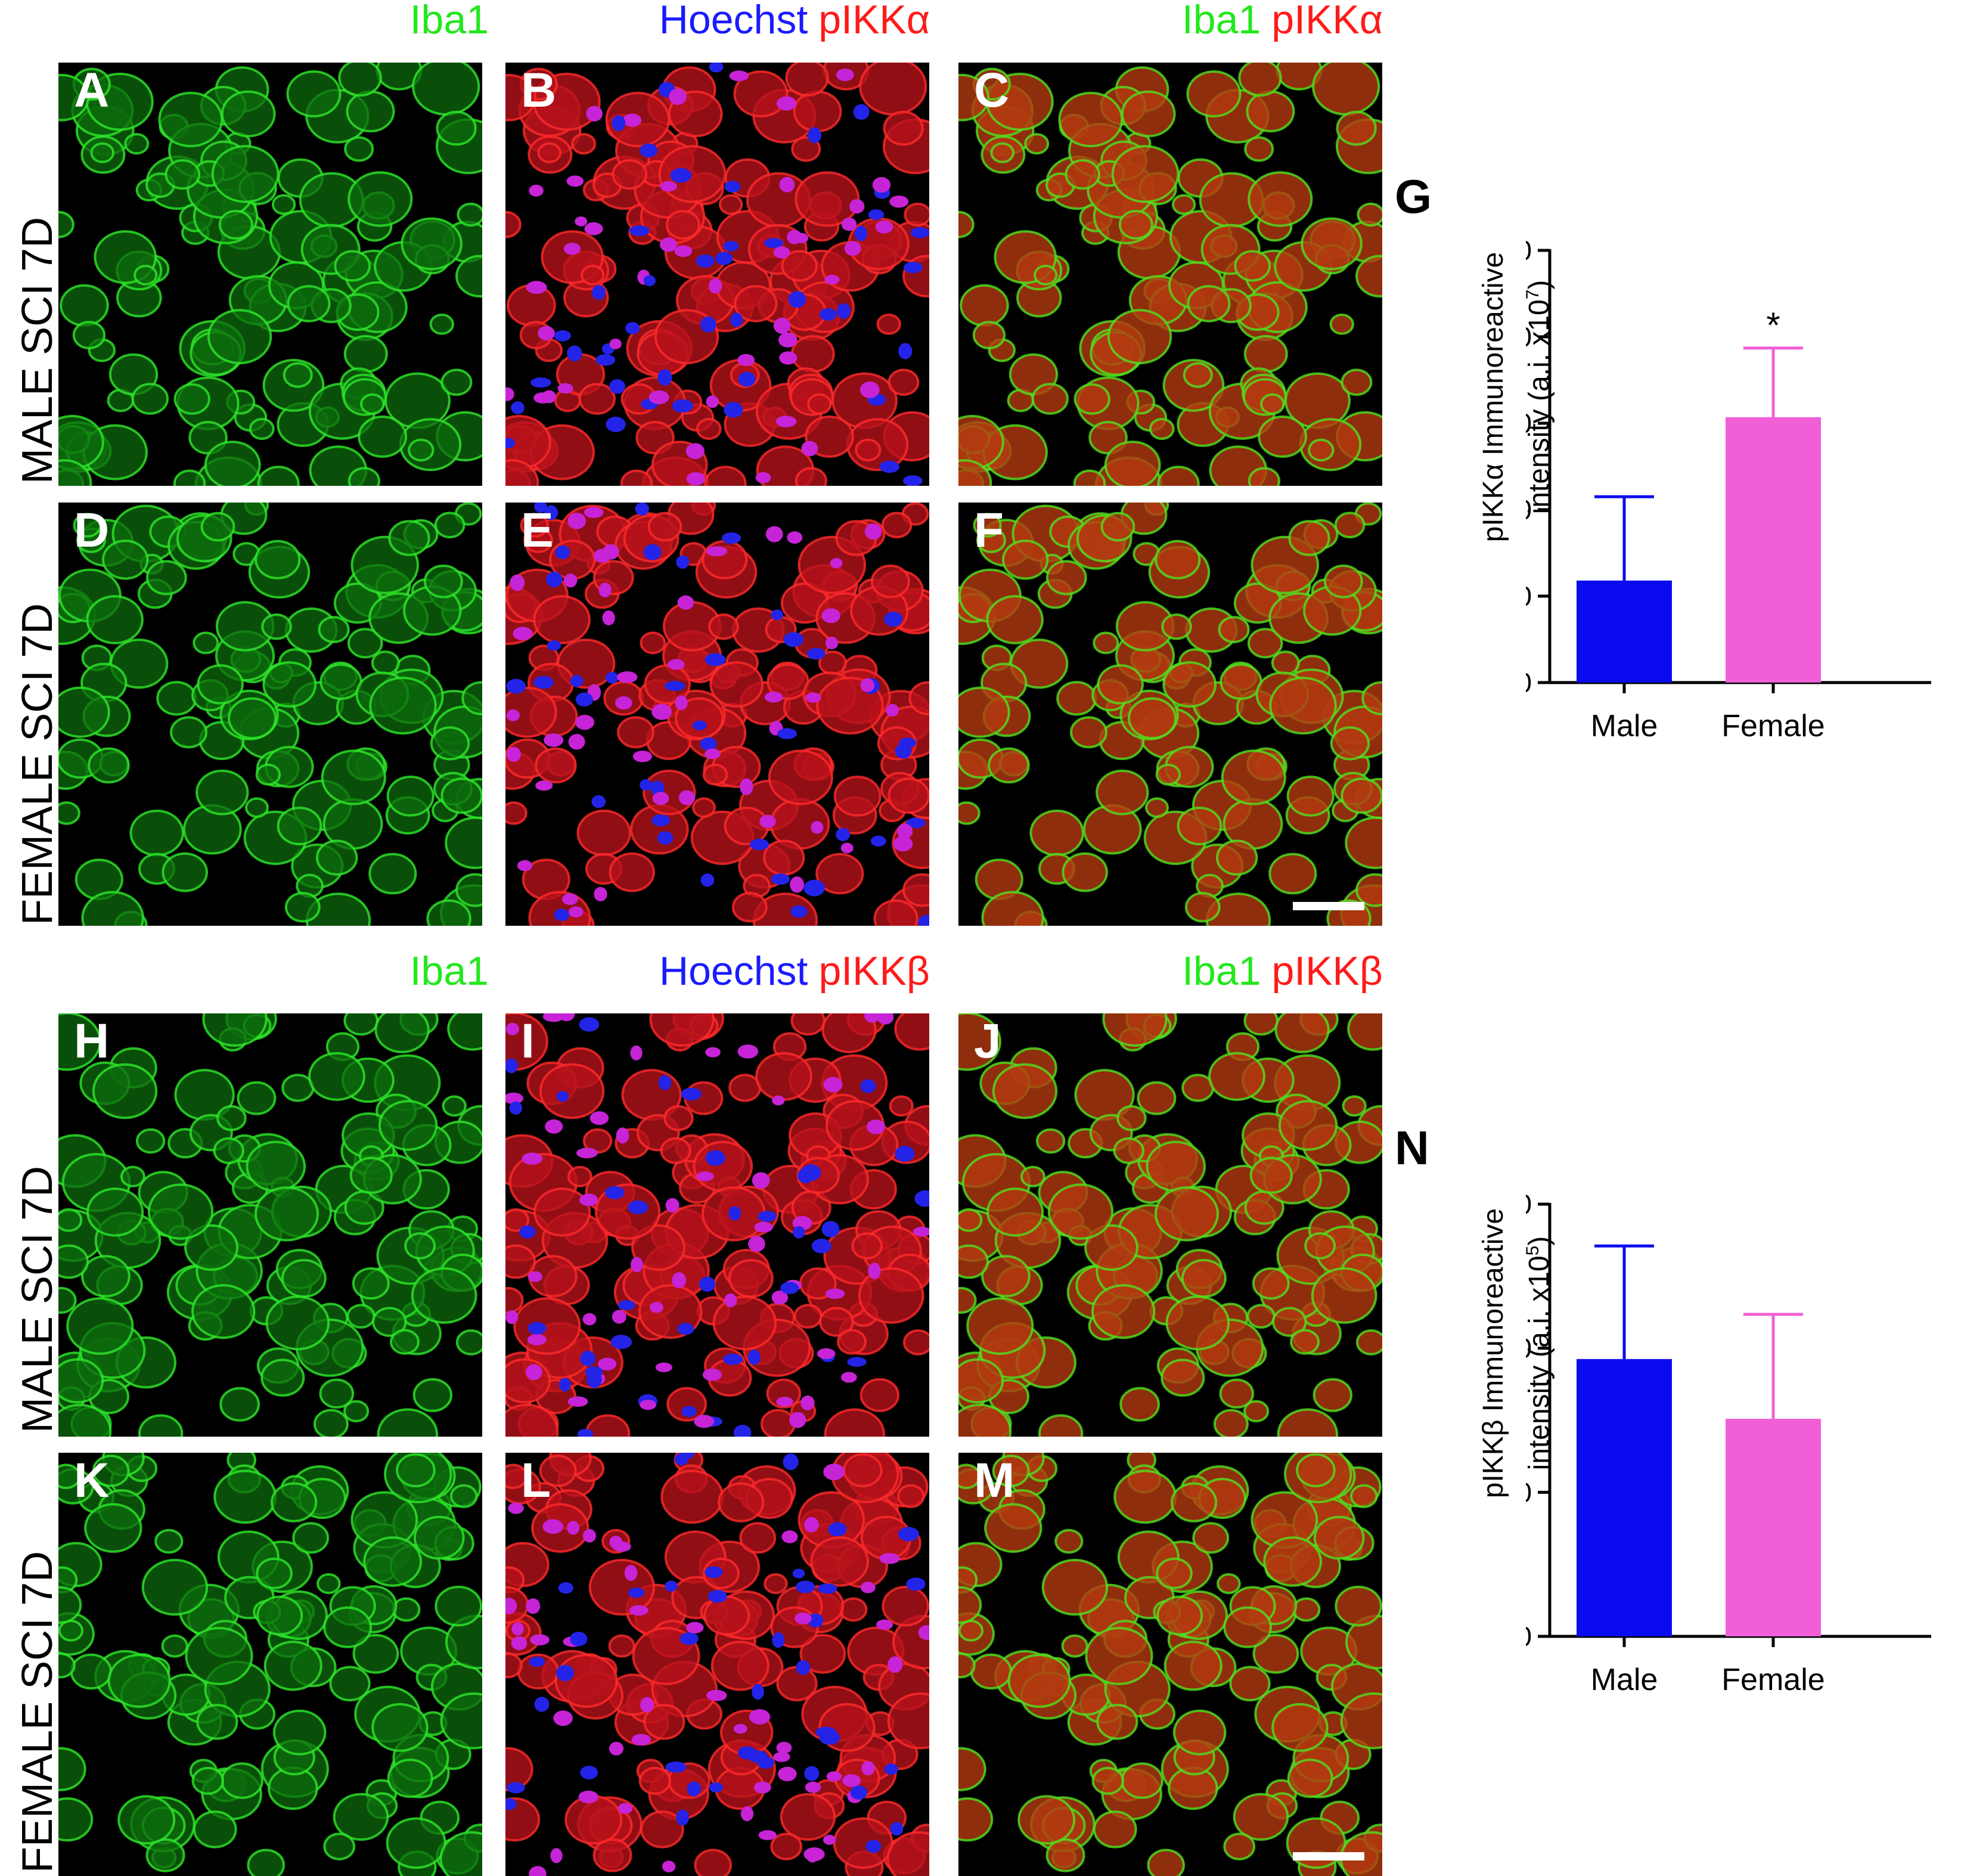 The image size is (1961, 1876). What do you see at coordinates (1413, 196) in the screenshot?
I see `chart-letter-g: G` at bounding box center [1413, 196].